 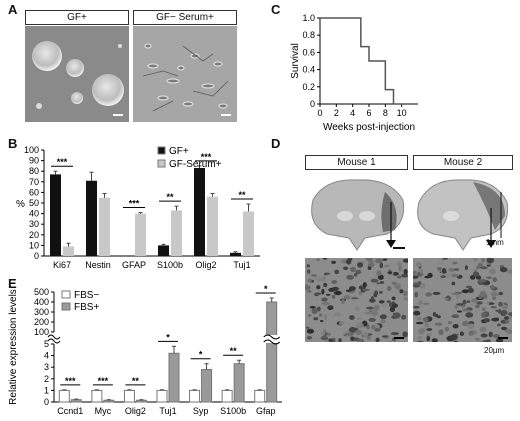 I want to click on scale-bar, so click(x=399, y=338).